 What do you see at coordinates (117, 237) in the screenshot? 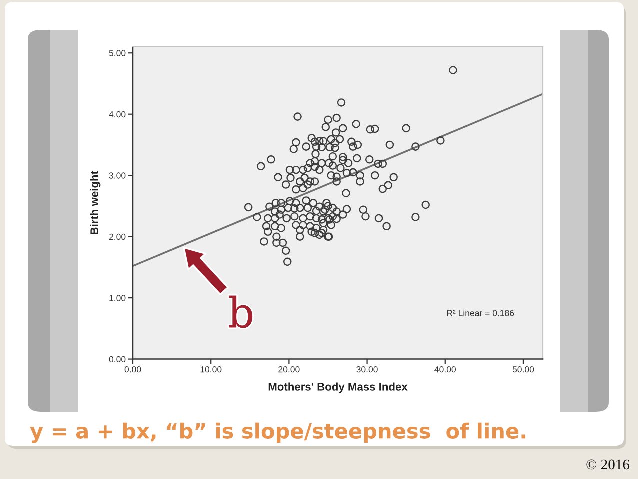
I see `y-tick-label: 2.00` at bounding box center [117, 237].